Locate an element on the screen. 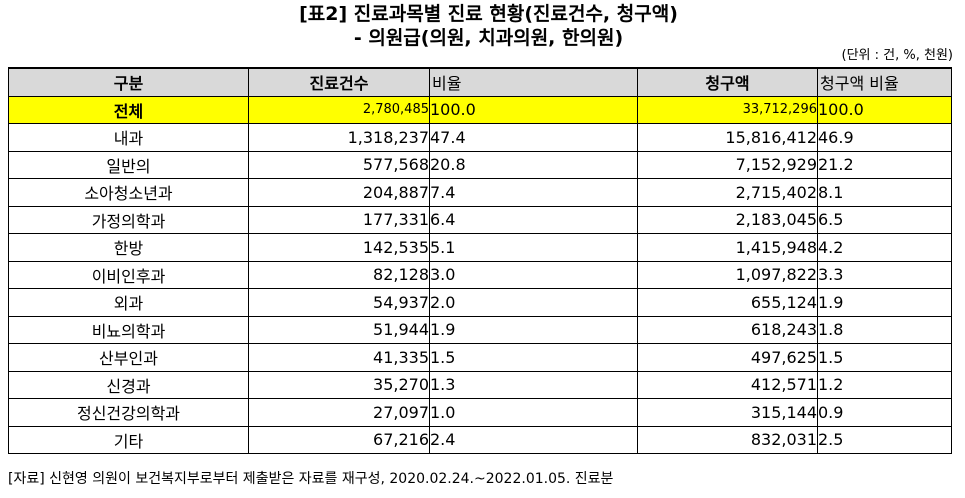 Image resolution: width=965 pixels, height=498 pixels. cell-case-ratio: 5.1 is located at coordinates (533, 247).